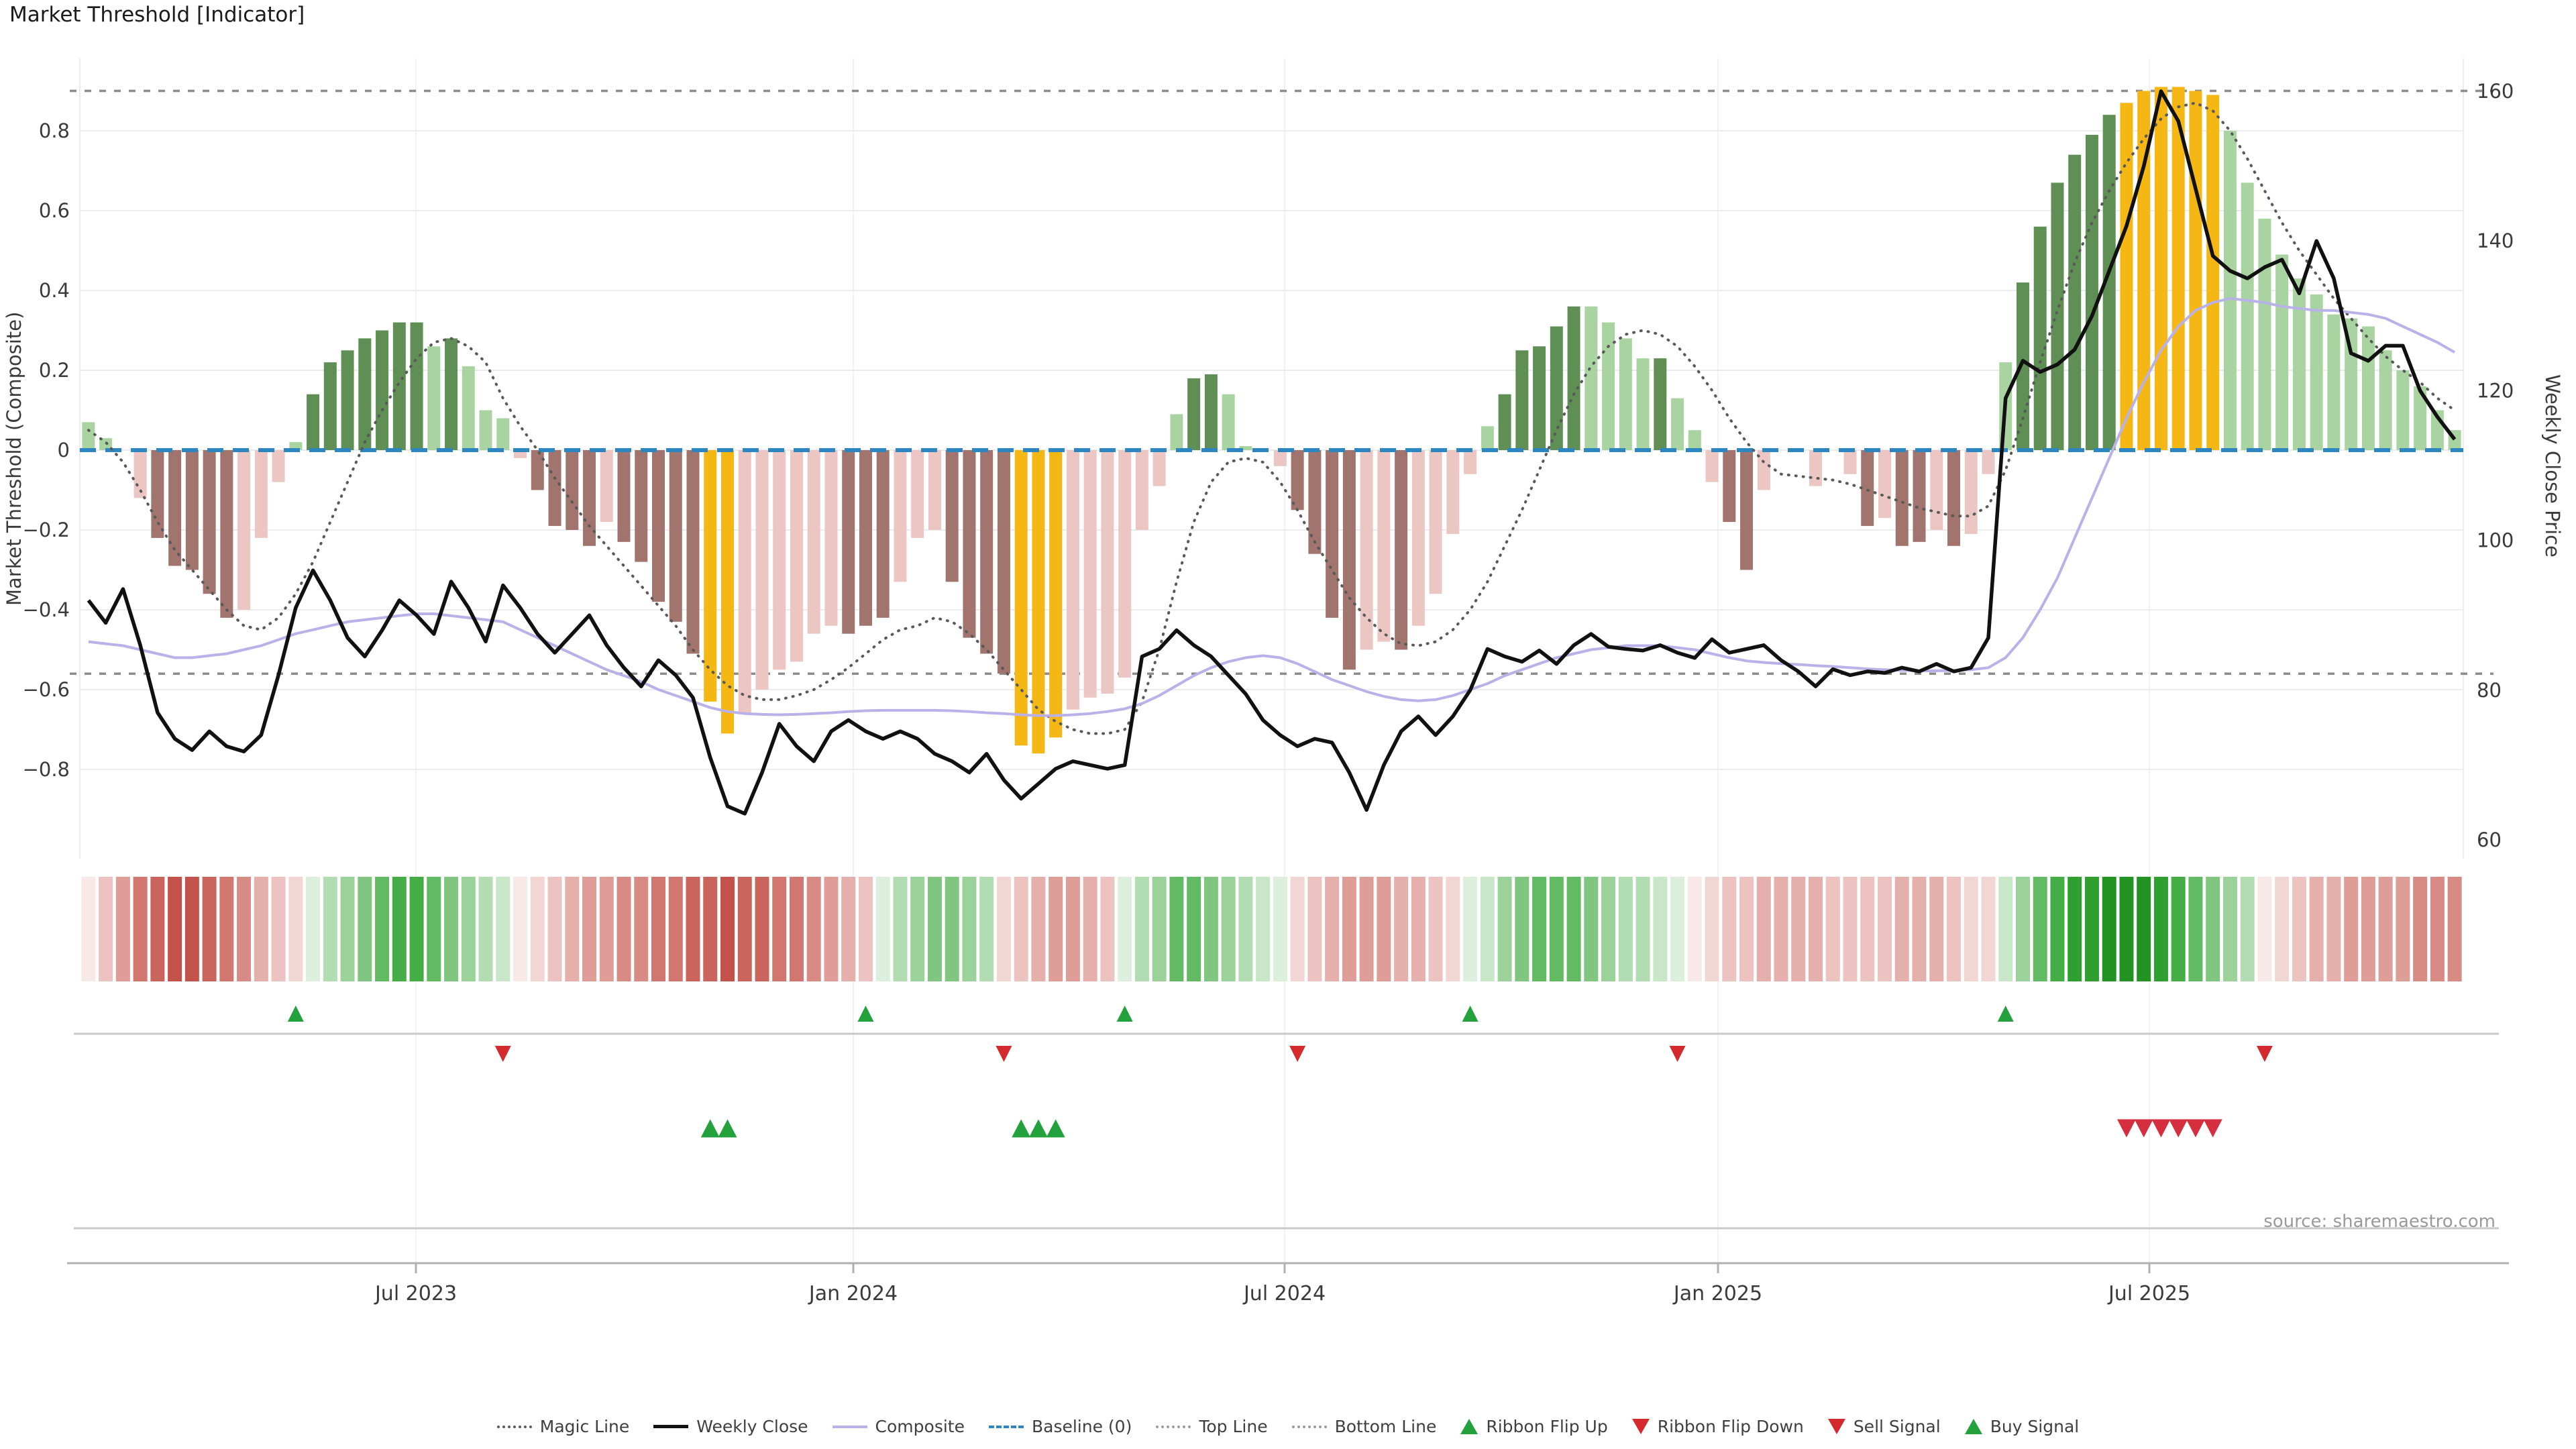 This screenshot has width=2576, height=1449. I want to click on right-axis-label: Weekly Close Price, so click(2552, 465).